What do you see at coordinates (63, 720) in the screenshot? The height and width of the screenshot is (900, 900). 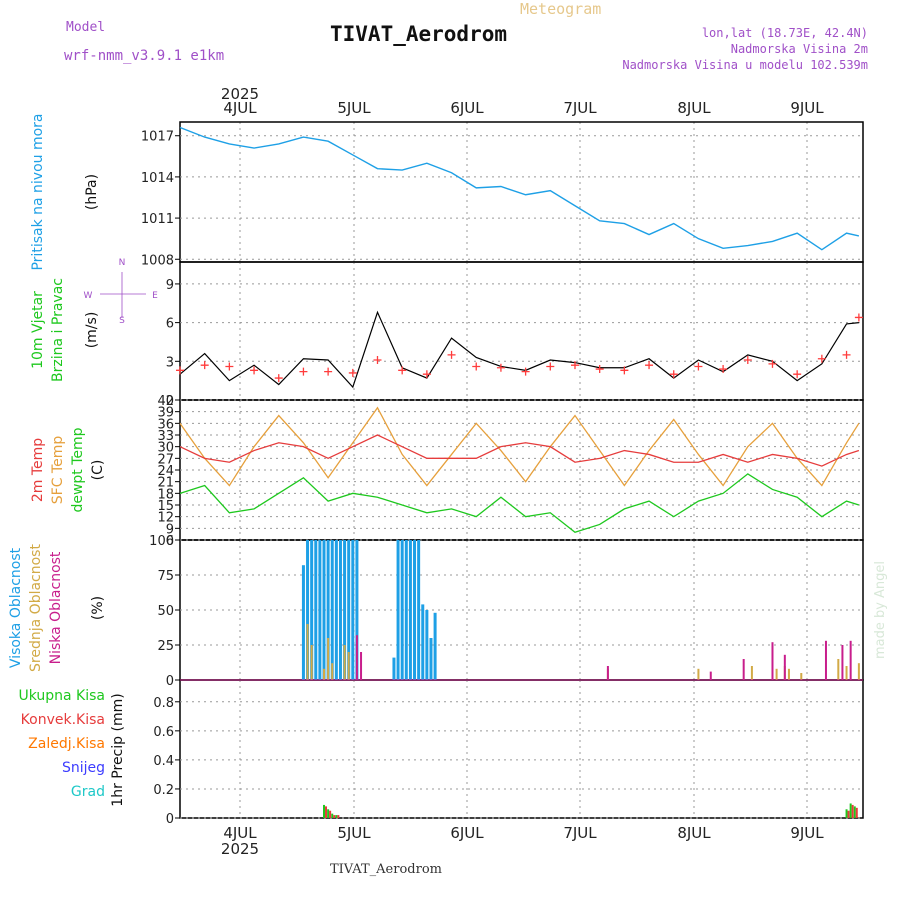 I see `precip-legend-entry: Konvek.Kisa` at bounding box center [63, 720].